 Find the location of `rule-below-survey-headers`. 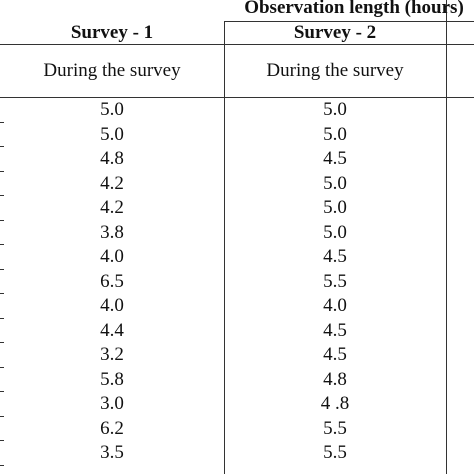

rule-below-survey-headers is located at coordinates (237, 44).